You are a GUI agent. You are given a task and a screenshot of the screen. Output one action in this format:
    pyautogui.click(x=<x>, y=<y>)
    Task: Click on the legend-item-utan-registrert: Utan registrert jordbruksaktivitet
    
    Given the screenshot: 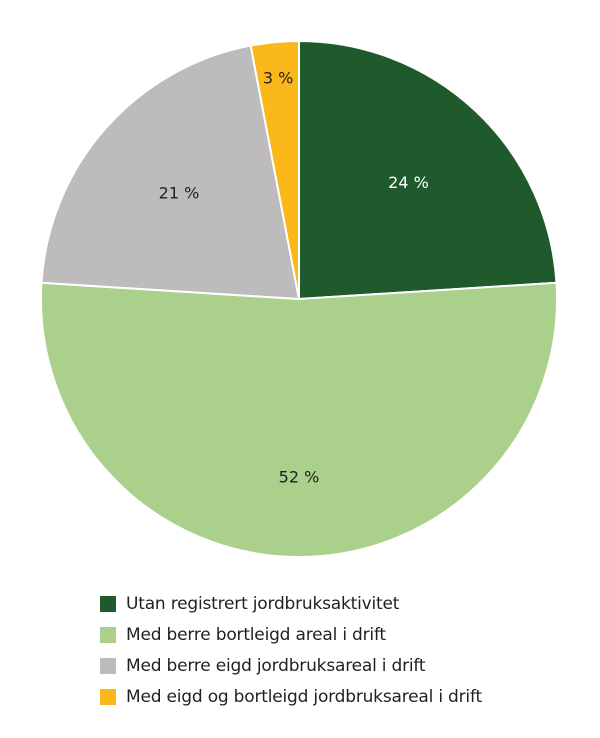 What is the action you would take?
    pyautogui.click(x=291, y=603)
    